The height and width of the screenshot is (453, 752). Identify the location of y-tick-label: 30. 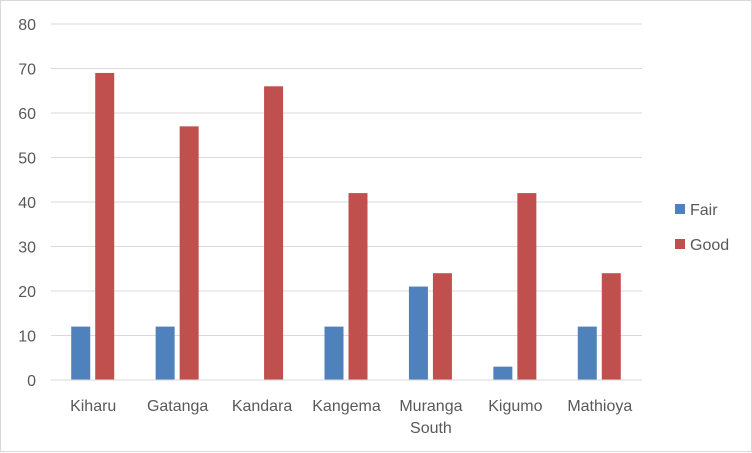
(27, 248).